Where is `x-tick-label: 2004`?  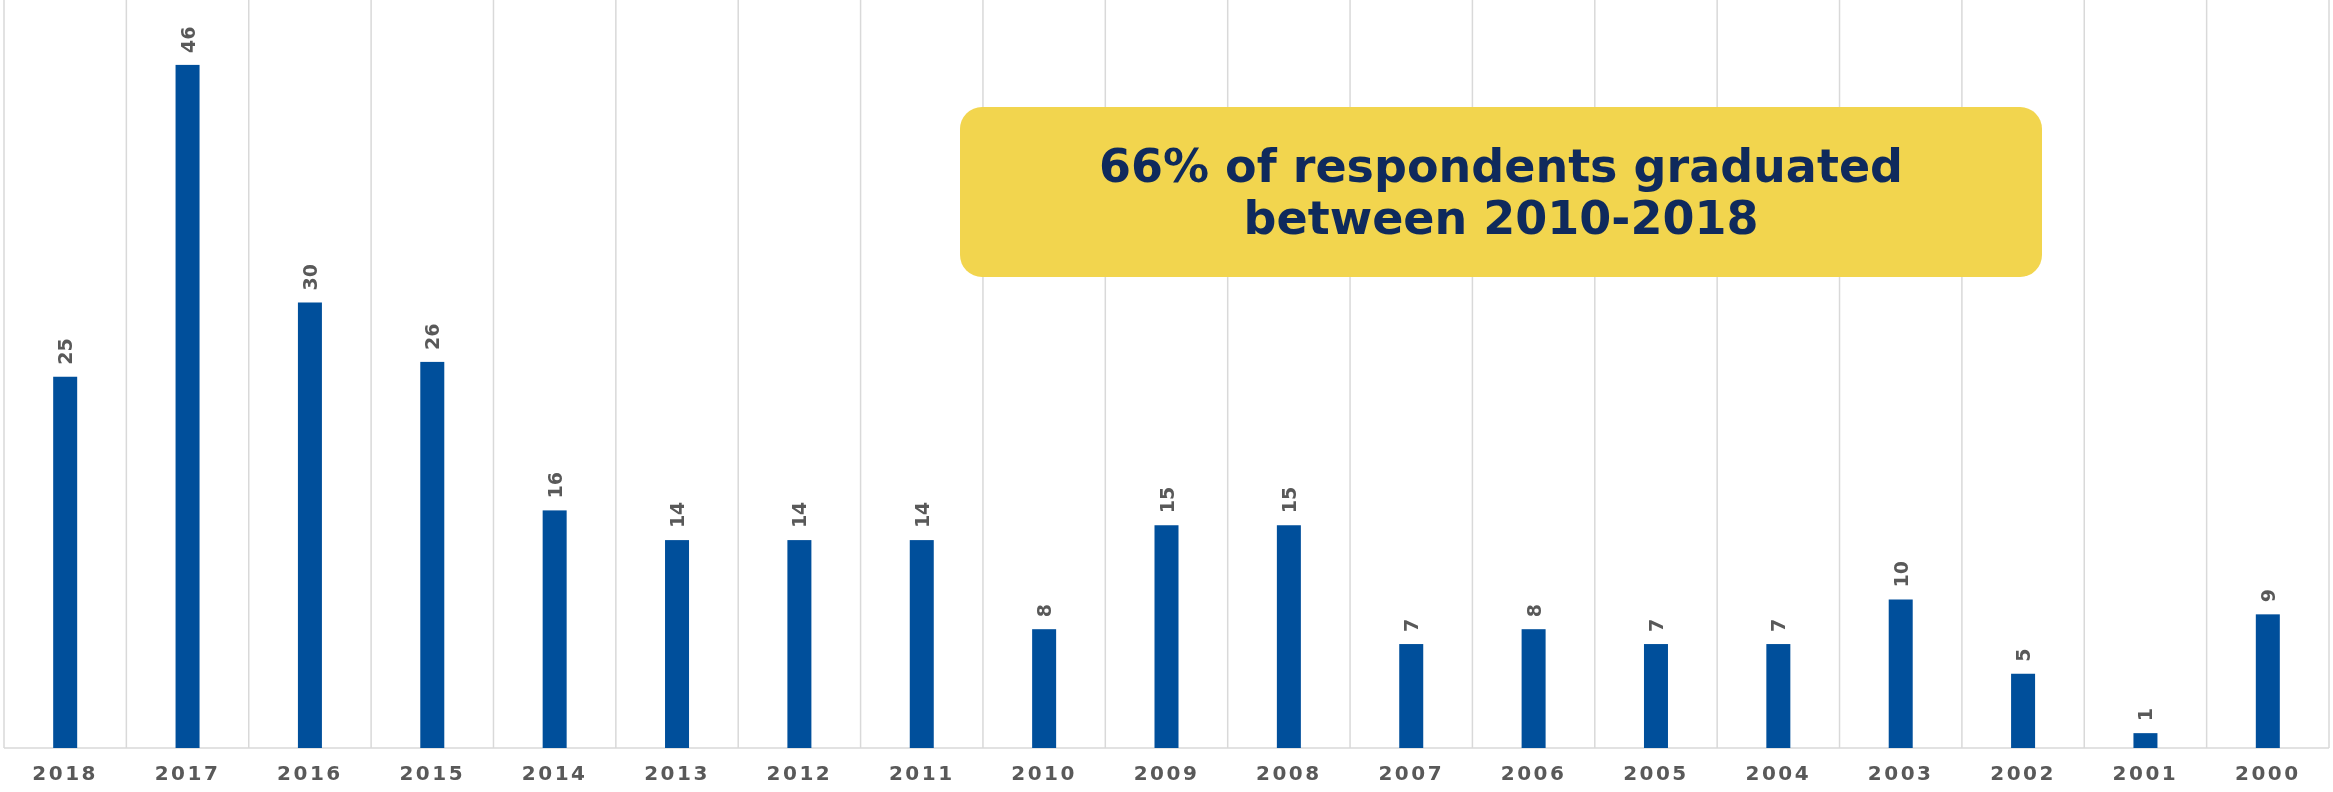 x-tick-label: 2004 is located at coordinates (1778, 773).